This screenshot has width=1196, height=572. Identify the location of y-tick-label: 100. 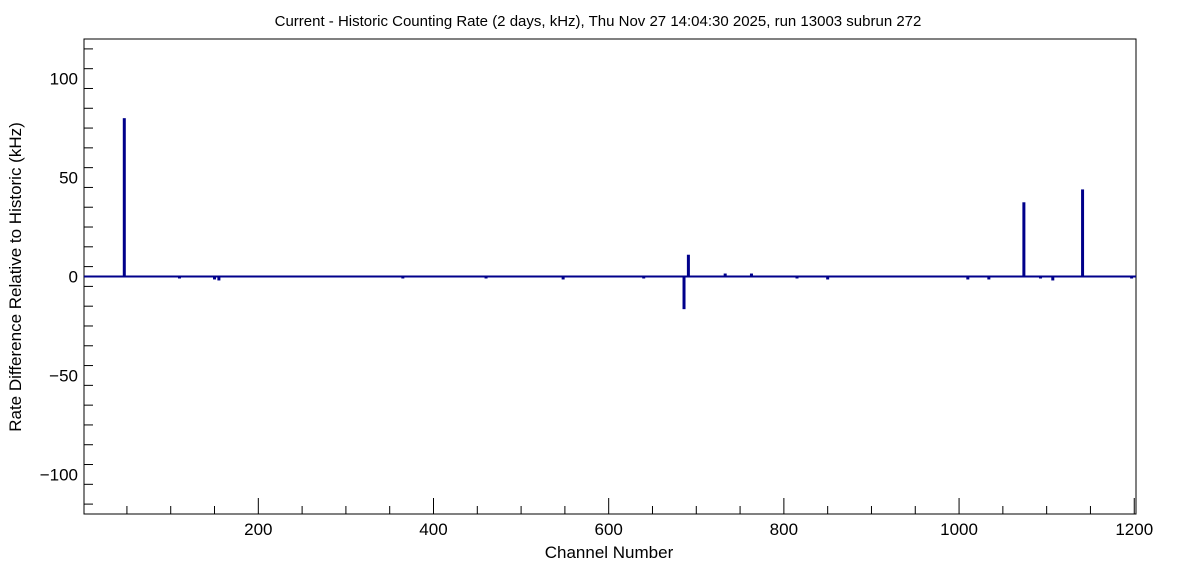
(64, 79).